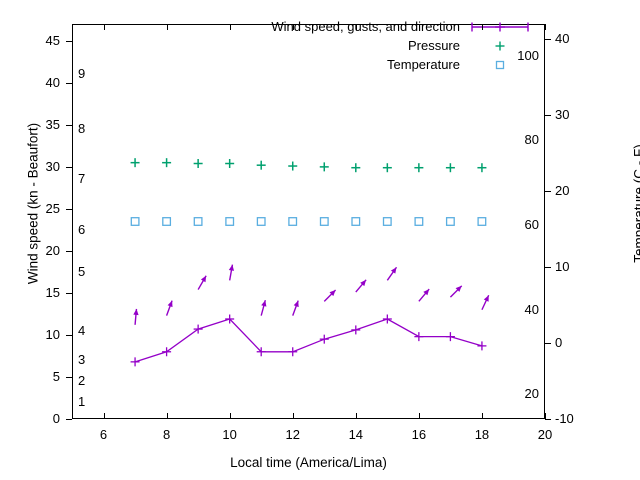 The height and width of the screenshot is (480, 640). What do you see at coordinates (564, 418) in the screenshot?
I see `y-tick-label-right: -10` at bounding box center [564, 418].